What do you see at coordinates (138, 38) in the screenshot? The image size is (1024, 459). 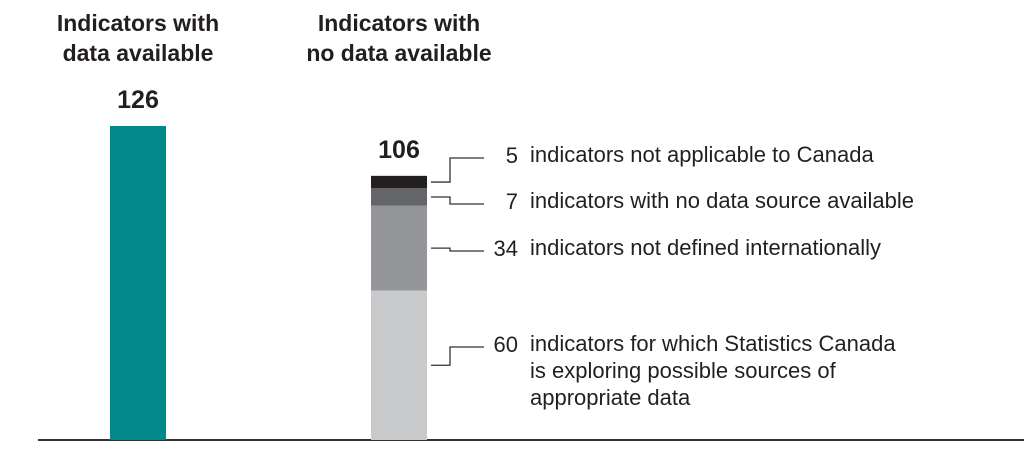 I see `category-label: Indicators with data available` at bounding box center [138, 38].